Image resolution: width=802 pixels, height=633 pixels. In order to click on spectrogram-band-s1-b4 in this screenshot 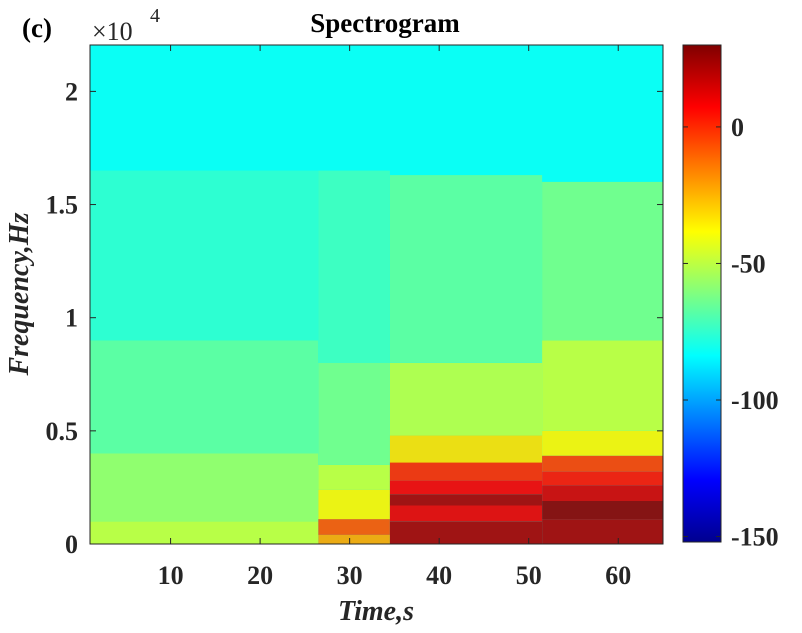, I will do `click(354, 414)`.